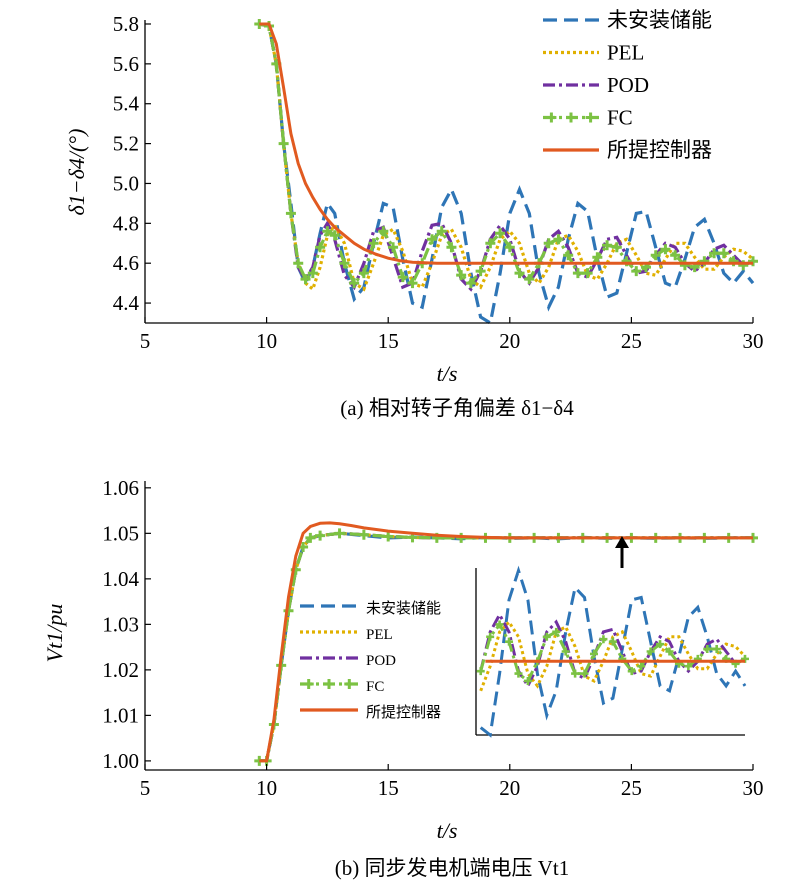 The height and width of the screenshot is (895, 800). What do you see at coordinates (457, 408) in the screenshot?
I see `chart-a-caption: (a) 相对转子角偏差 δ1−δ4` at bounding box center [457, 408].